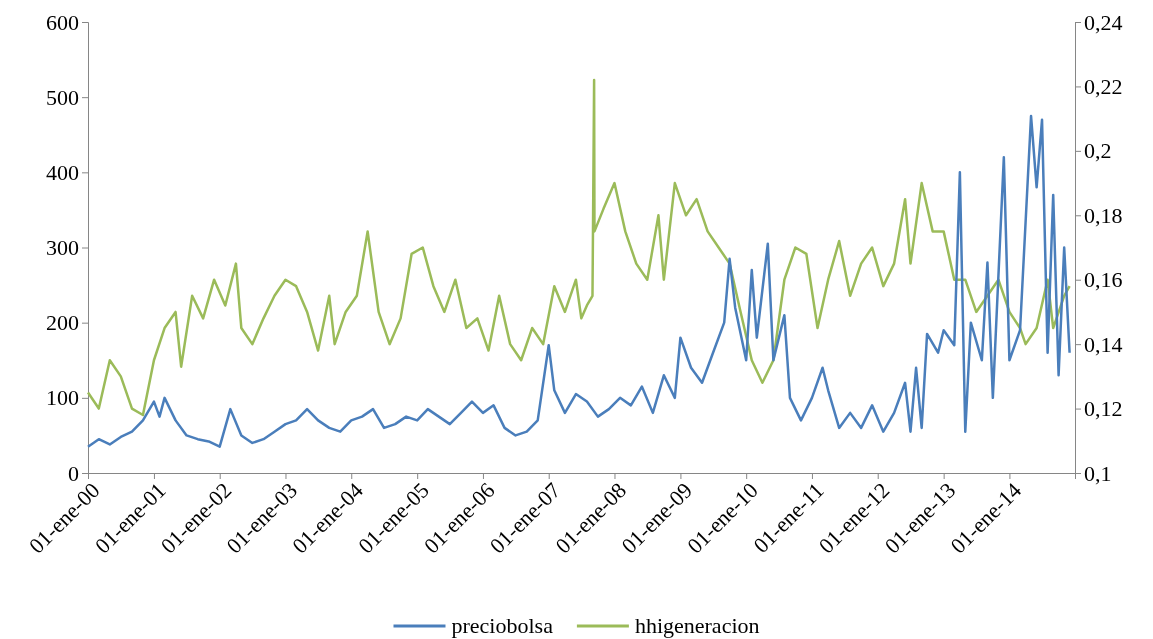 This screenshot has height=639, width=1153. I want to click on y2-tick-label: 0,22, so click(1103, 86).